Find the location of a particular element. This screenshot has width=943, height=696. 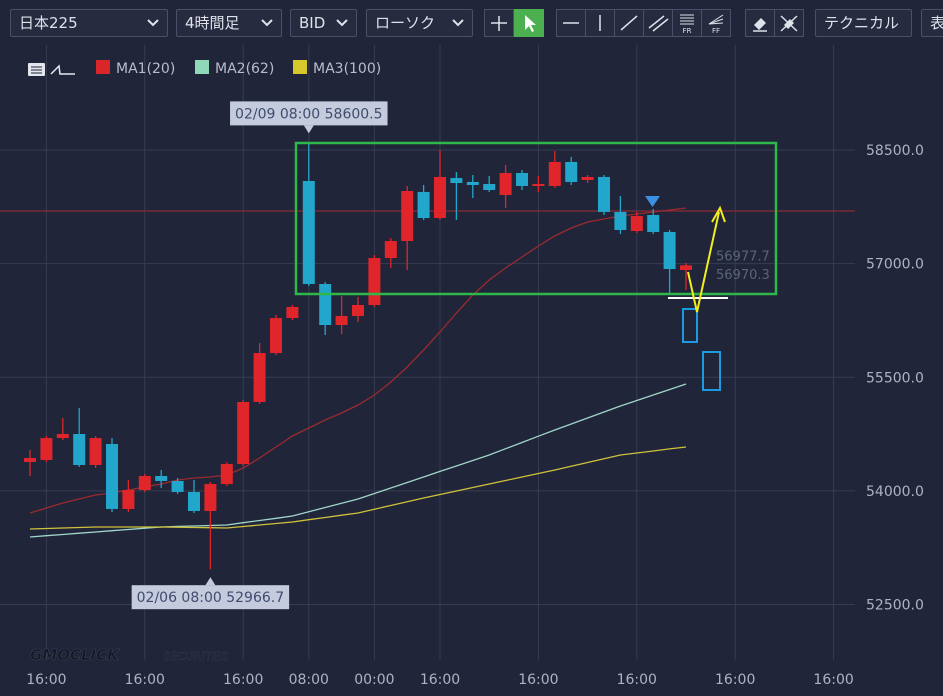

tool-label: FR is located at coordinates (687, 31).